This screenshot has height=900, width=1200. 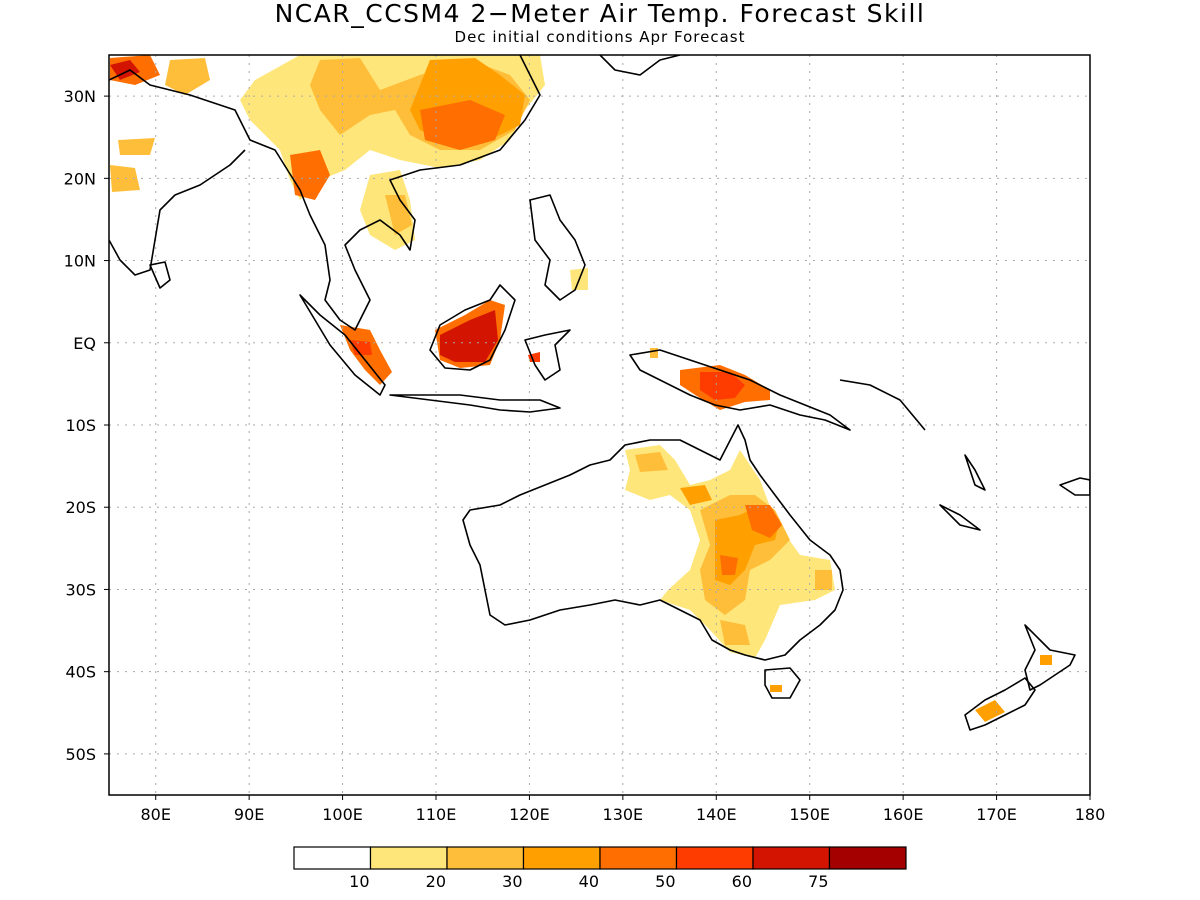 What do you see at coordinates (818, 881) in the screenshot?
I see `colorbar-label: 75` at bounding box center [818, 881].